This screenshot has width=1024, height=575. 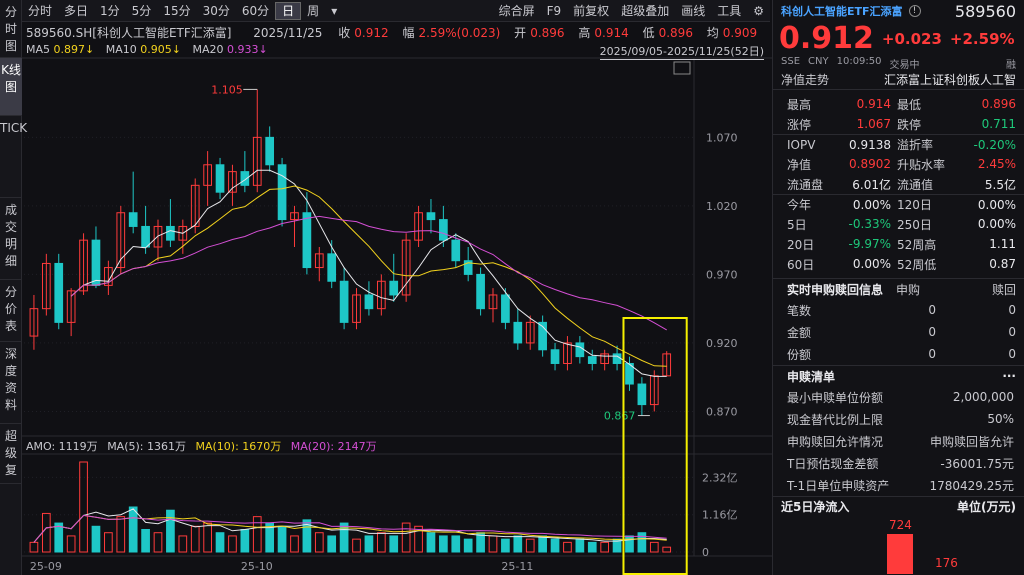 What do you see at coordinates (40, 10) in the screenshot?
I see `period-timeshare: 分时` at bounding box center [40, 10].